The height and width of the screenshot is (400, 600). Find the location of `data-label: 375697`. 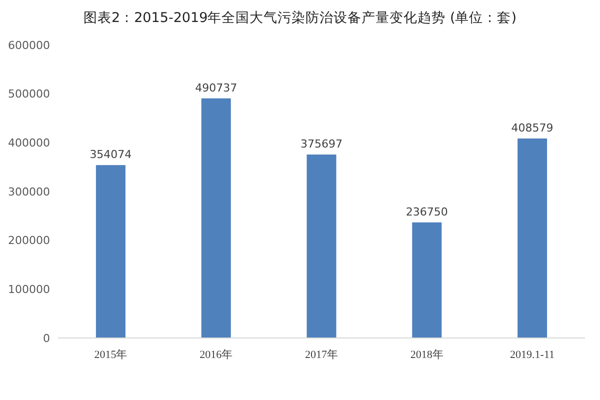

data-label: 375697 is located at coordinates (321, 144).